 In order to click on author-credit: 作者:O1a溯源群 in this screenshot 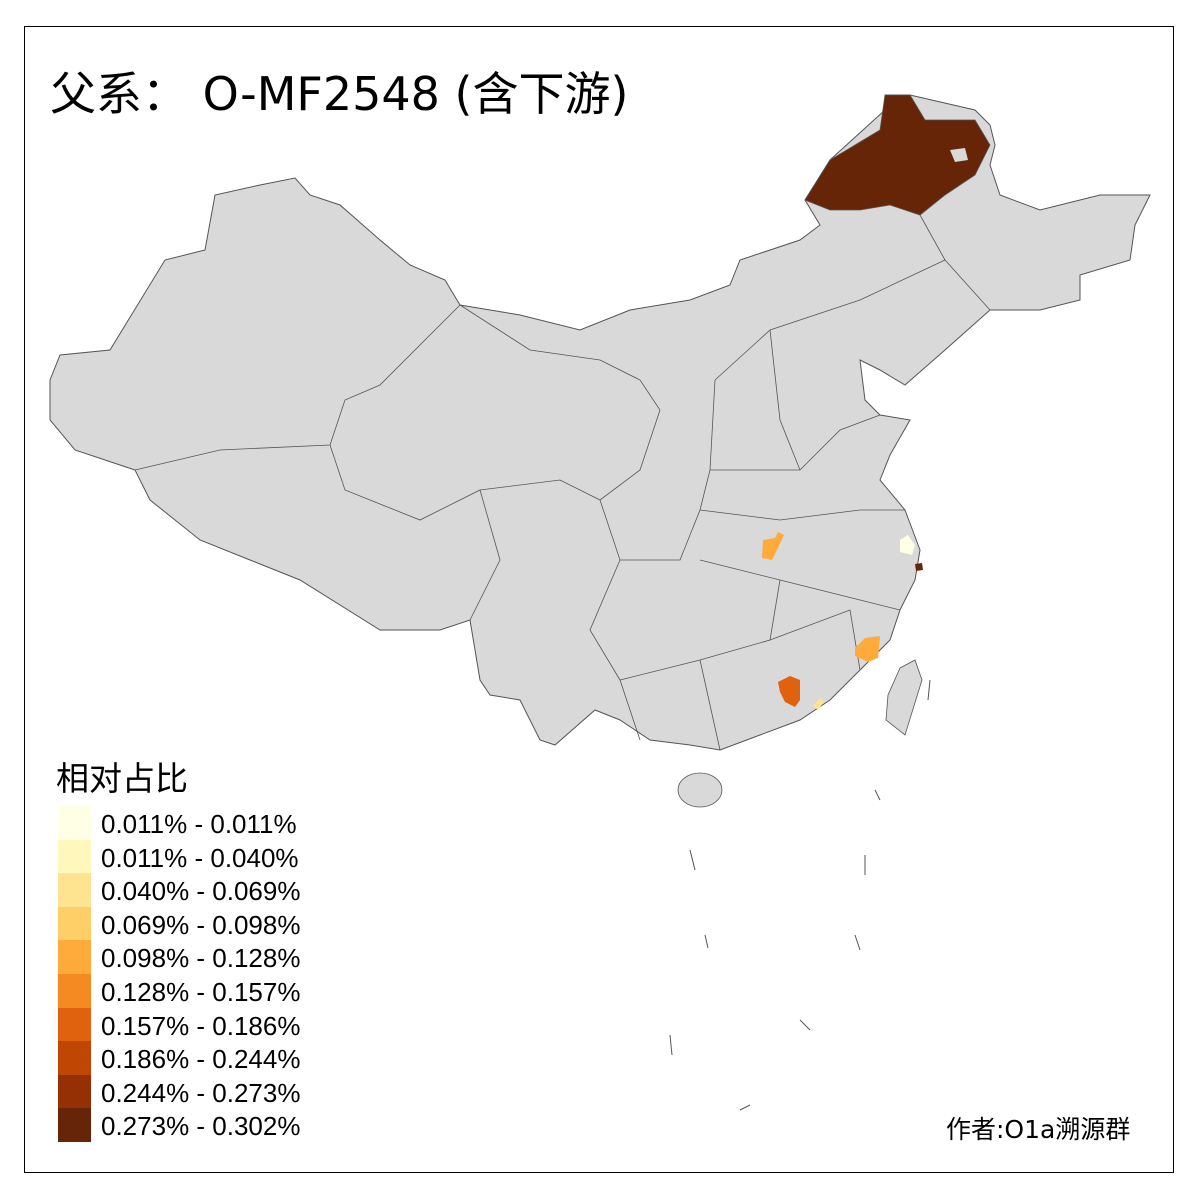, I will do `click(1038, 1129)`.